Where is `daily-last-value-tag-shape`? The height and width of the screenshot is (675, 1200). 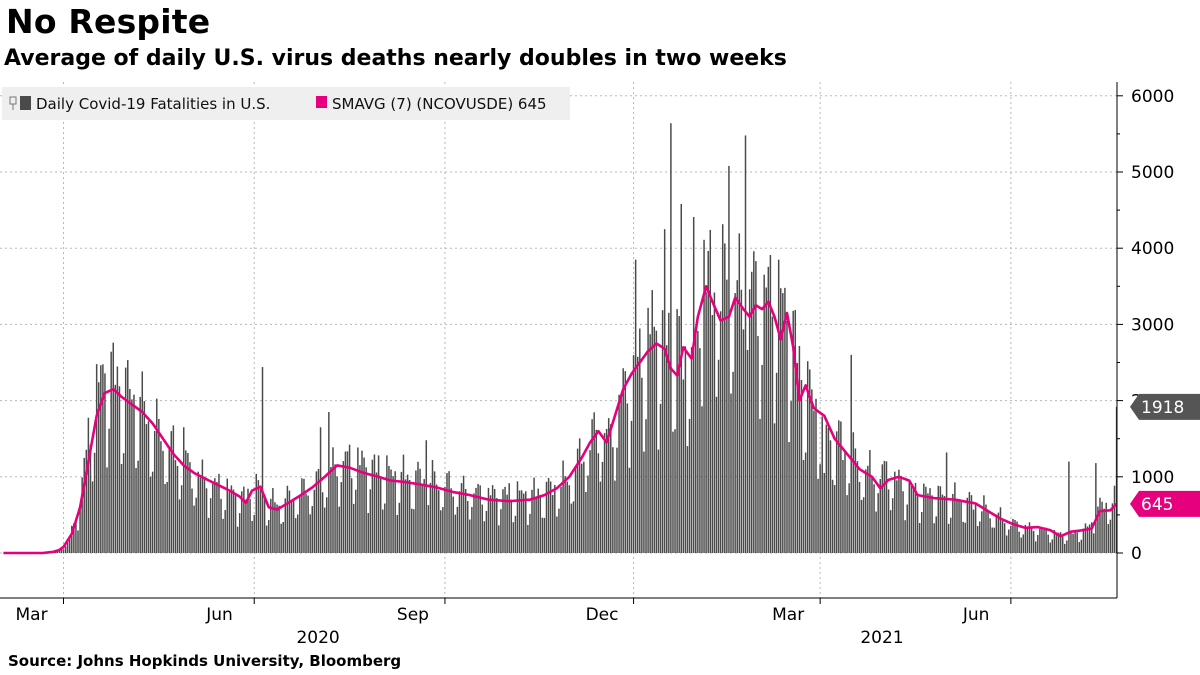
daily-last-value-tag-shape is located at coordinates (1165, 406).